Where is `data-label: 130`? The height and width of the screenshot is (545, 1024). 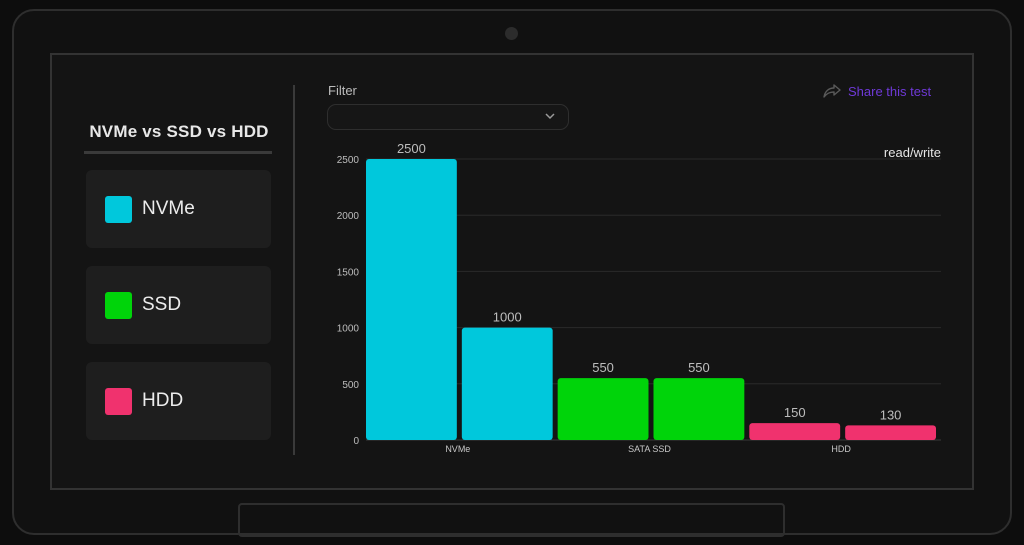 data-label: 130 is located at coordinates (891, 414).